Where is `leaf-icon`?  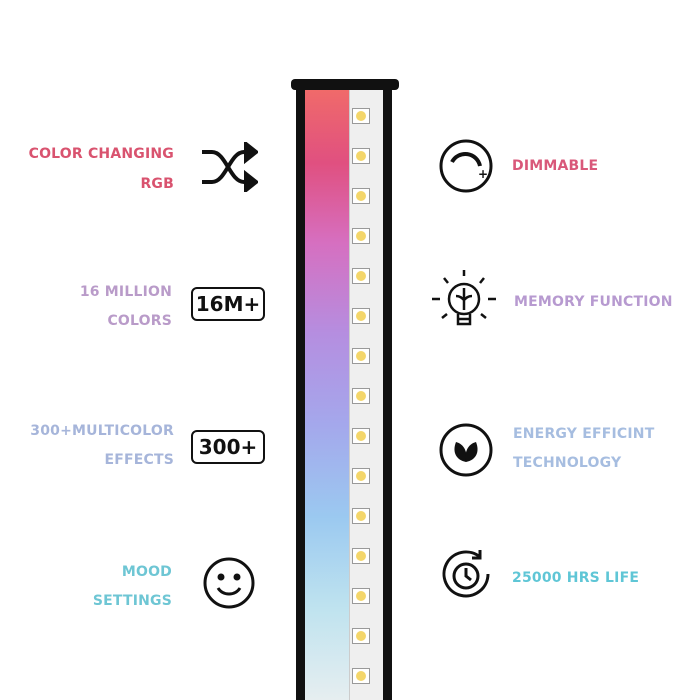
leaf-icon is located at coordinates (466, 450).